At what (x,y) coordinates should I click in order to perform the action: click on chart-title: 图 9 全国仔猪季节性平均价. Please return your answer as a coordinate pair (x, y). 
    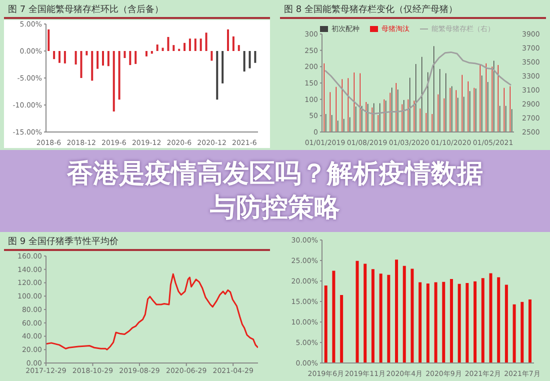
    Looking at the image, I should click on (63, 242).